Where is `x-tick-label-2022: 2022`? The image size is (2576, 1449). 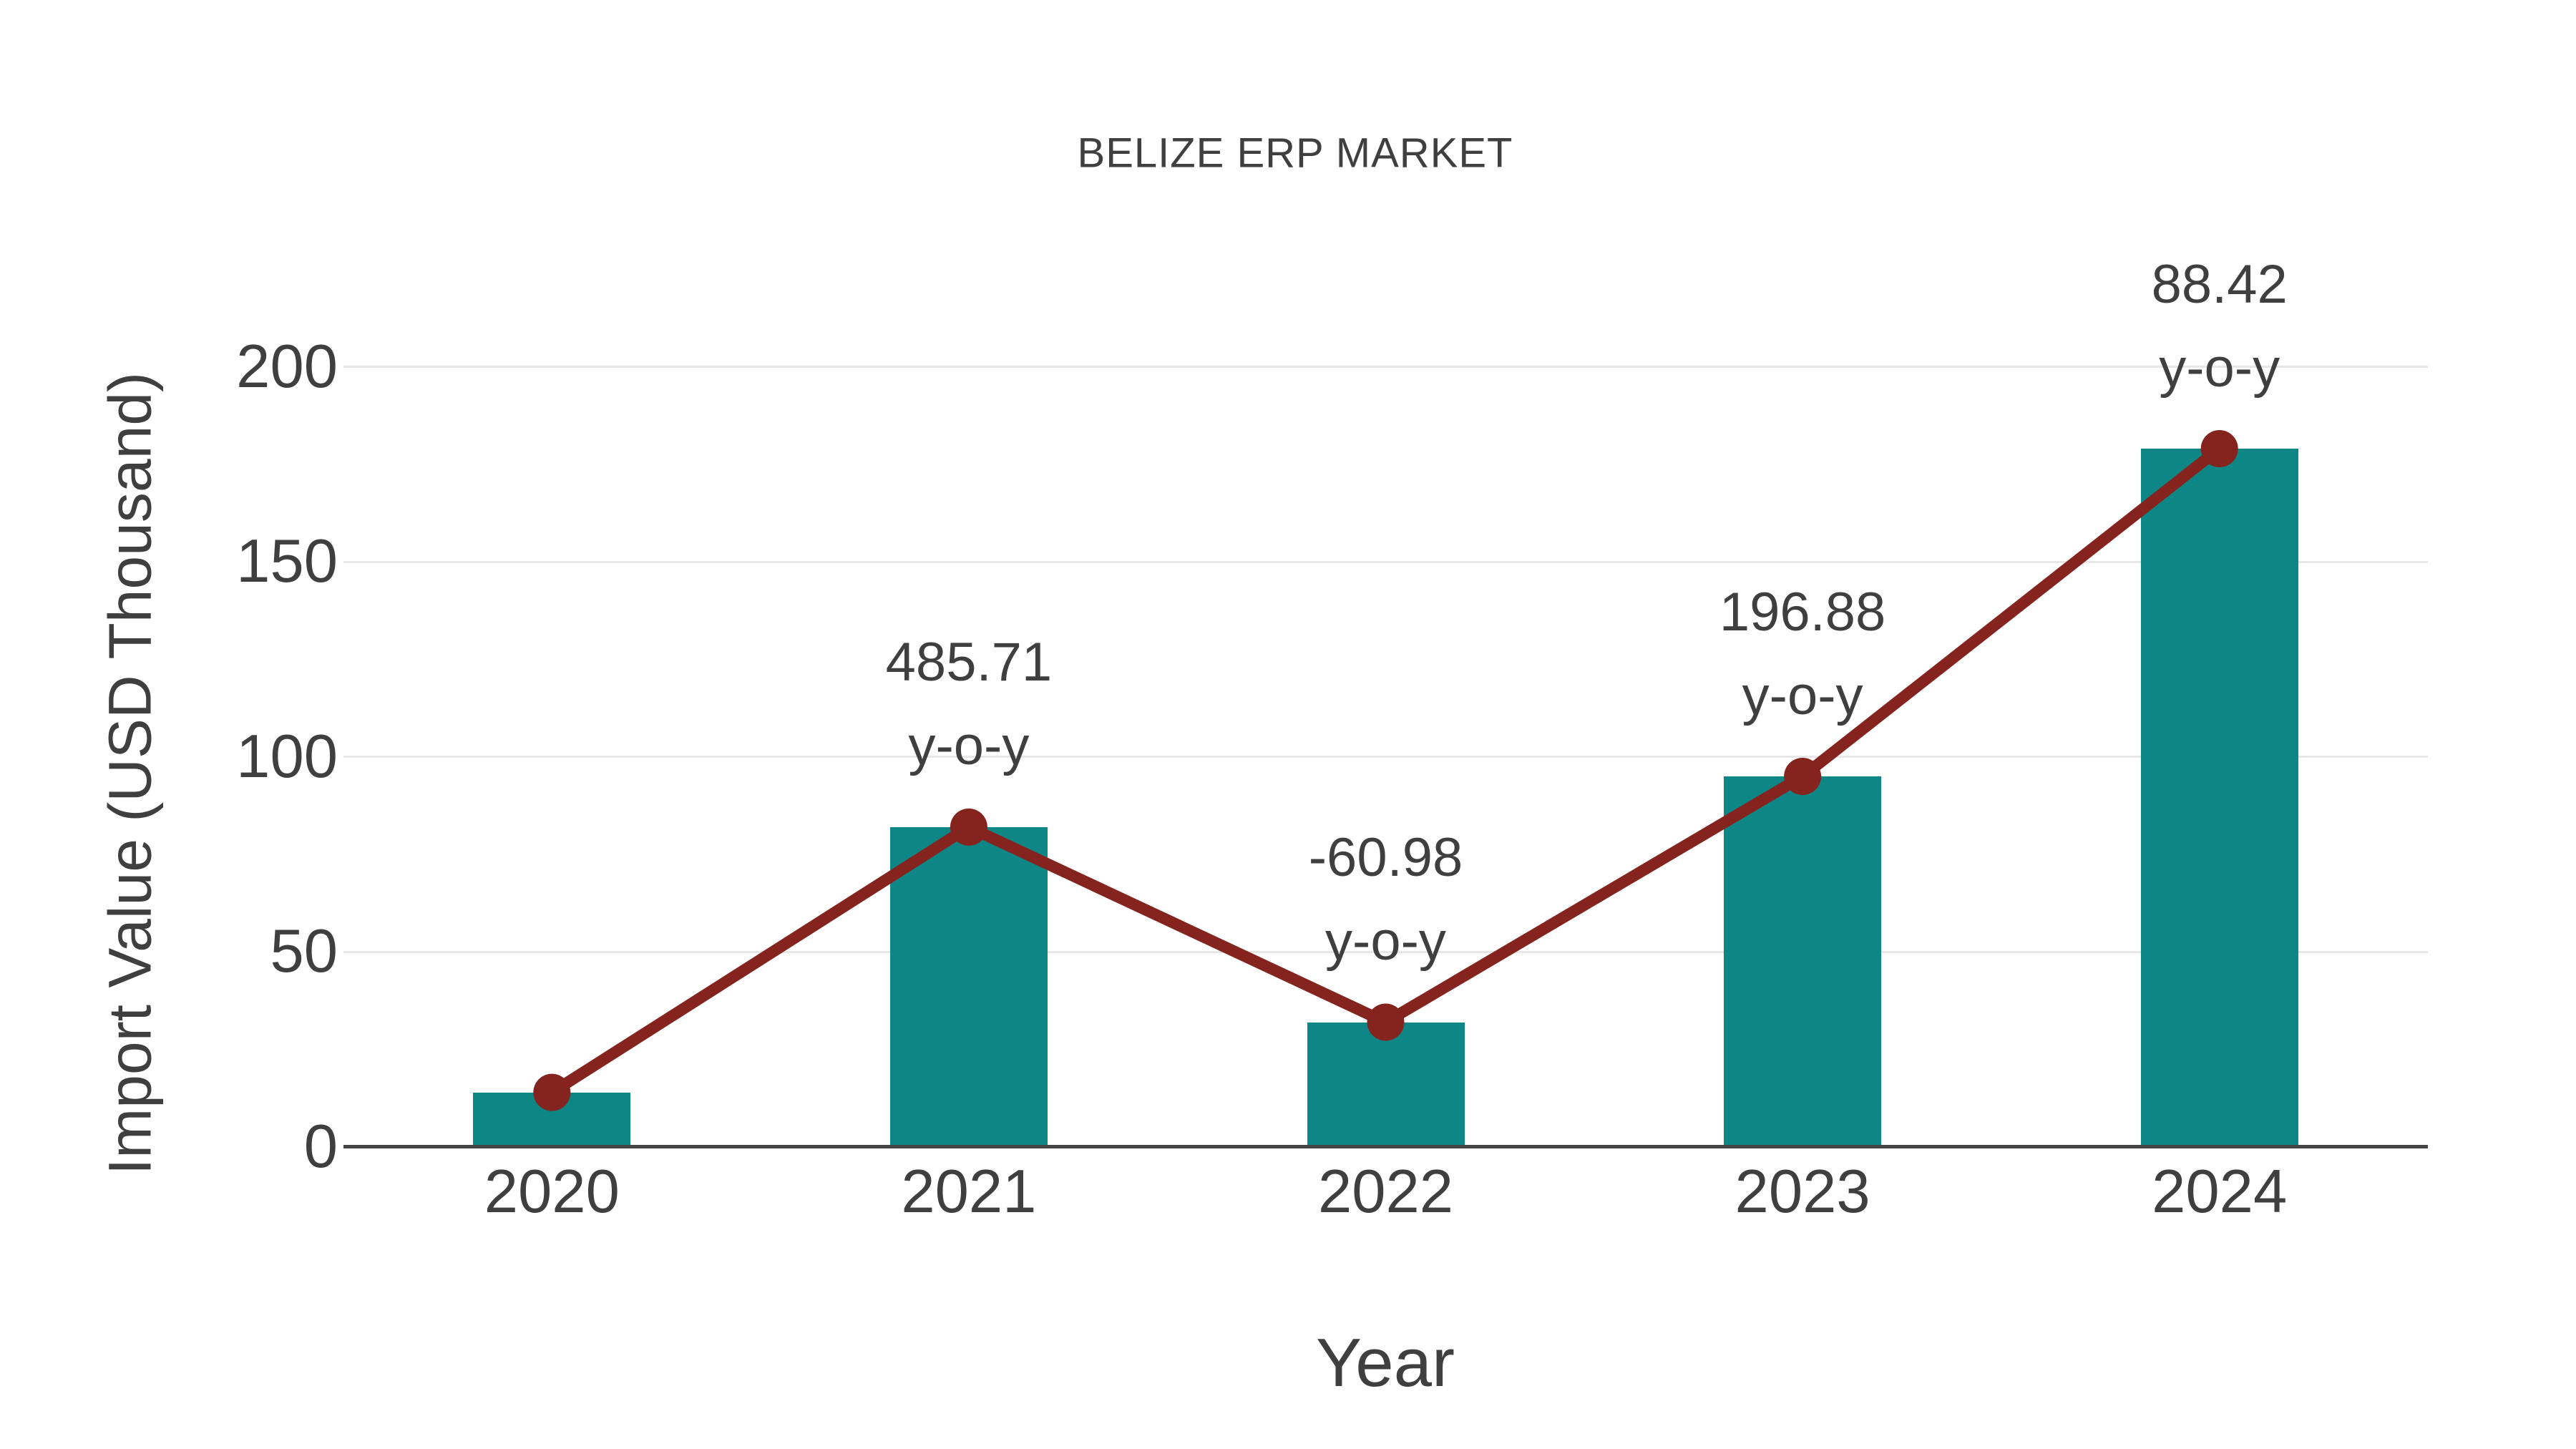 x-tick-label-2022: 2022 is located at coordinates (1385, 1192).